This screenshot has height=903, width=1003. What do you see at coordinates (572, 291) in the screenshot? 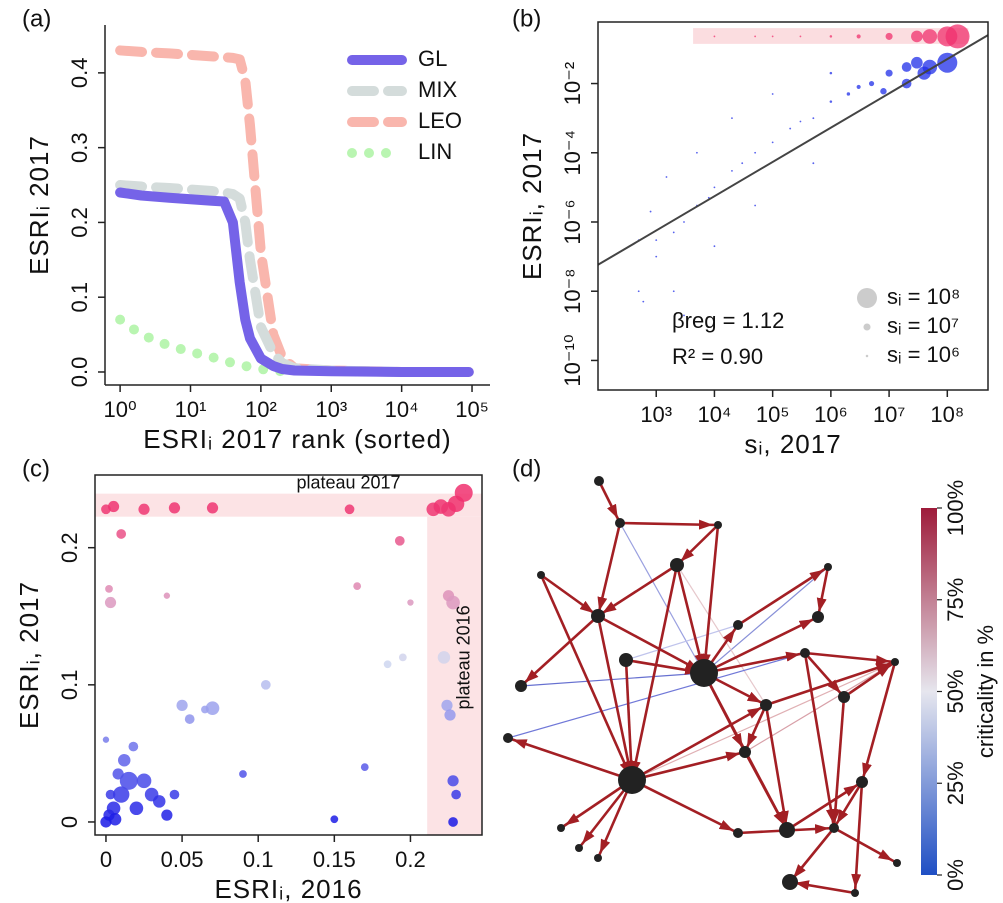
I see `y-tick-label: 10⁻⁸` at bounding box center [572, 291].